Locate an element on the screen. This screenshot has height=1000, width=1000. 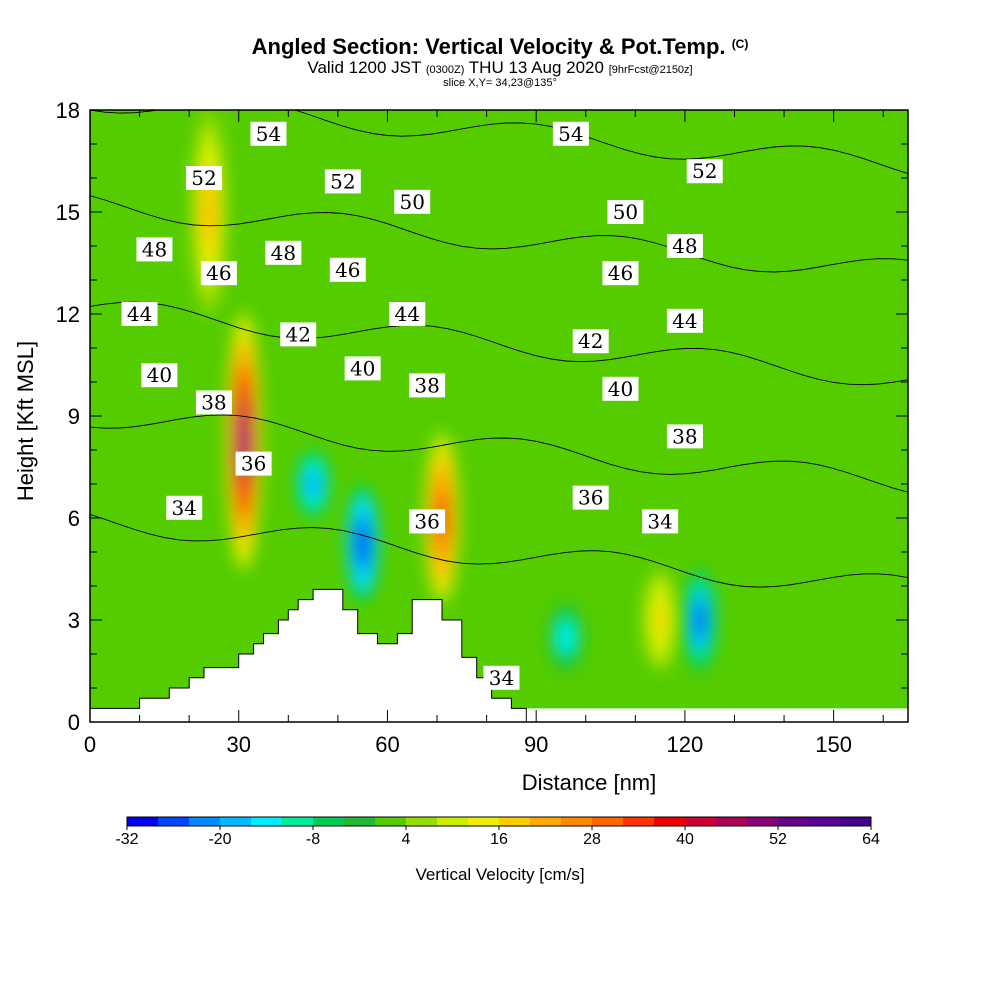
terrain-outline is located at coordinates (308, 655).